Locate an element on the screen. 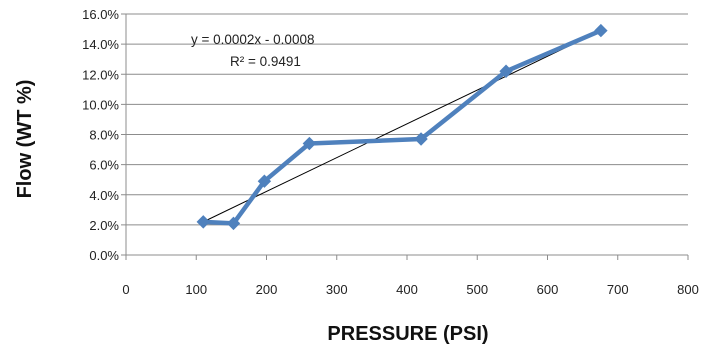 Image resolution: width=705 pixels, height=349 pixels. y-tick-label: 6.0% is located at coordinates (104, 165).